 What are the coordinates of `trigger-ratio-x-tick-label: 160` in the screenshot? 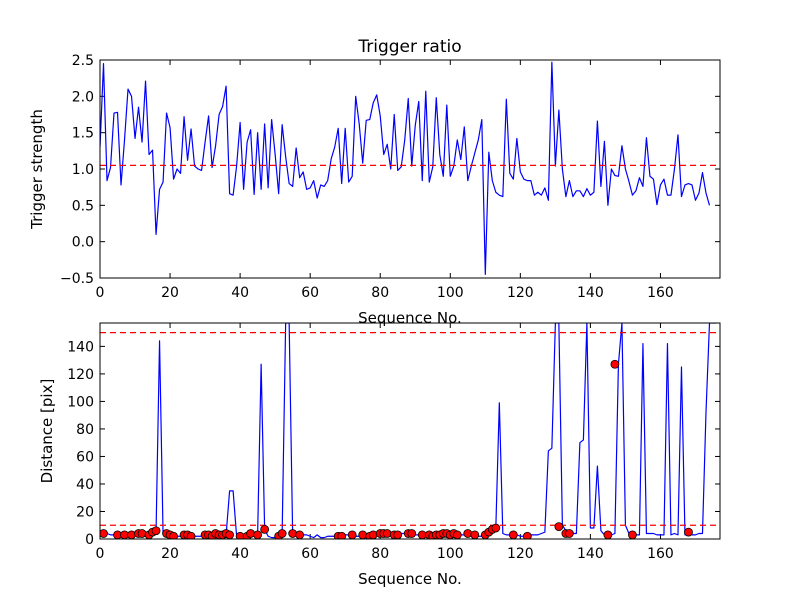 It's located at (660, 293).